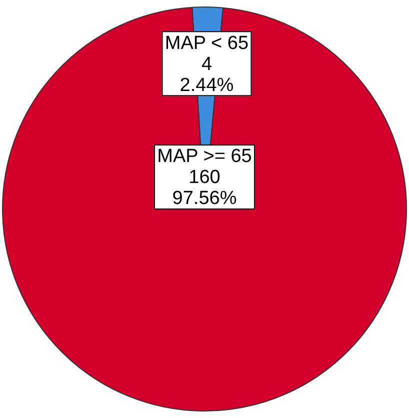 This screenshot has width=409, height=418. What do you see at coordinates (207, 75) in the screenshot?
I see `data-label: 4 2.44%` at bounding box center [207, 75].